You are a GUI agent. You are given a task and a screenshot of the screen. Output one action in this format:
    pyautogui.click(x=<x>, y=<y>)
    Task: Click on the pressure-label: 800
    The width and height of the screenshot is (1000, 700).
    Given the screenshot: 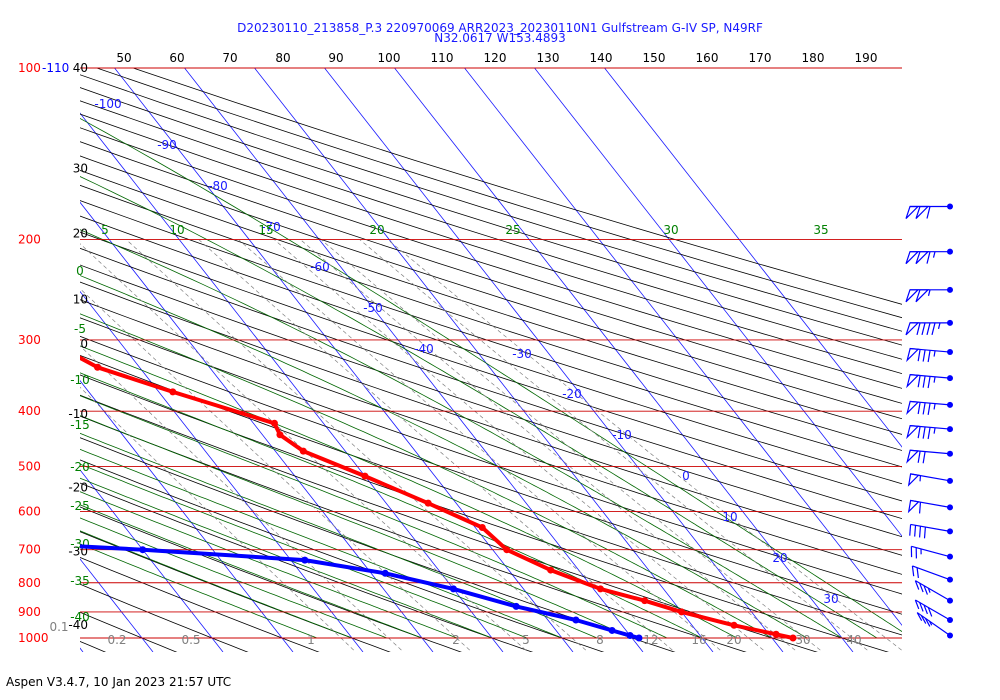 What is the action you would take?
    pyautogui.click(x=29, y=583)
    